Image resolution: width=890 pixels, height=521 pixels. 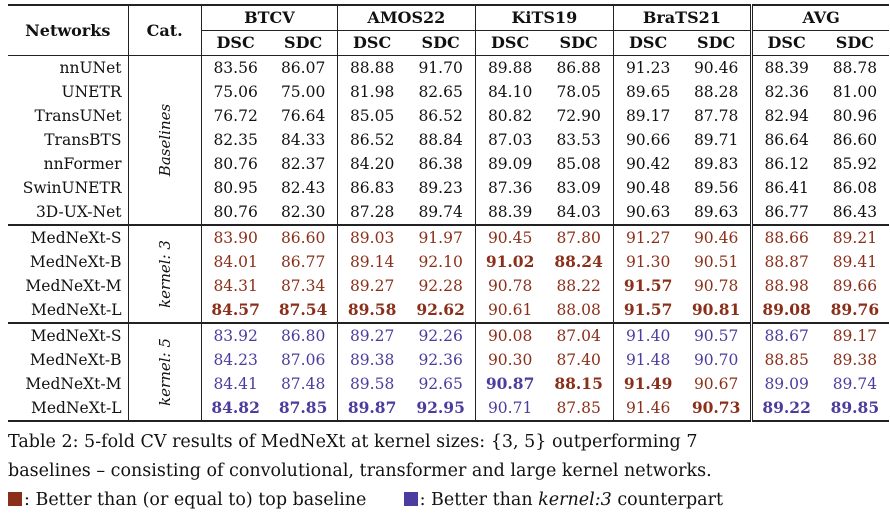 I want to click on metric-cell: 88.22, so click(x=578, y=286).